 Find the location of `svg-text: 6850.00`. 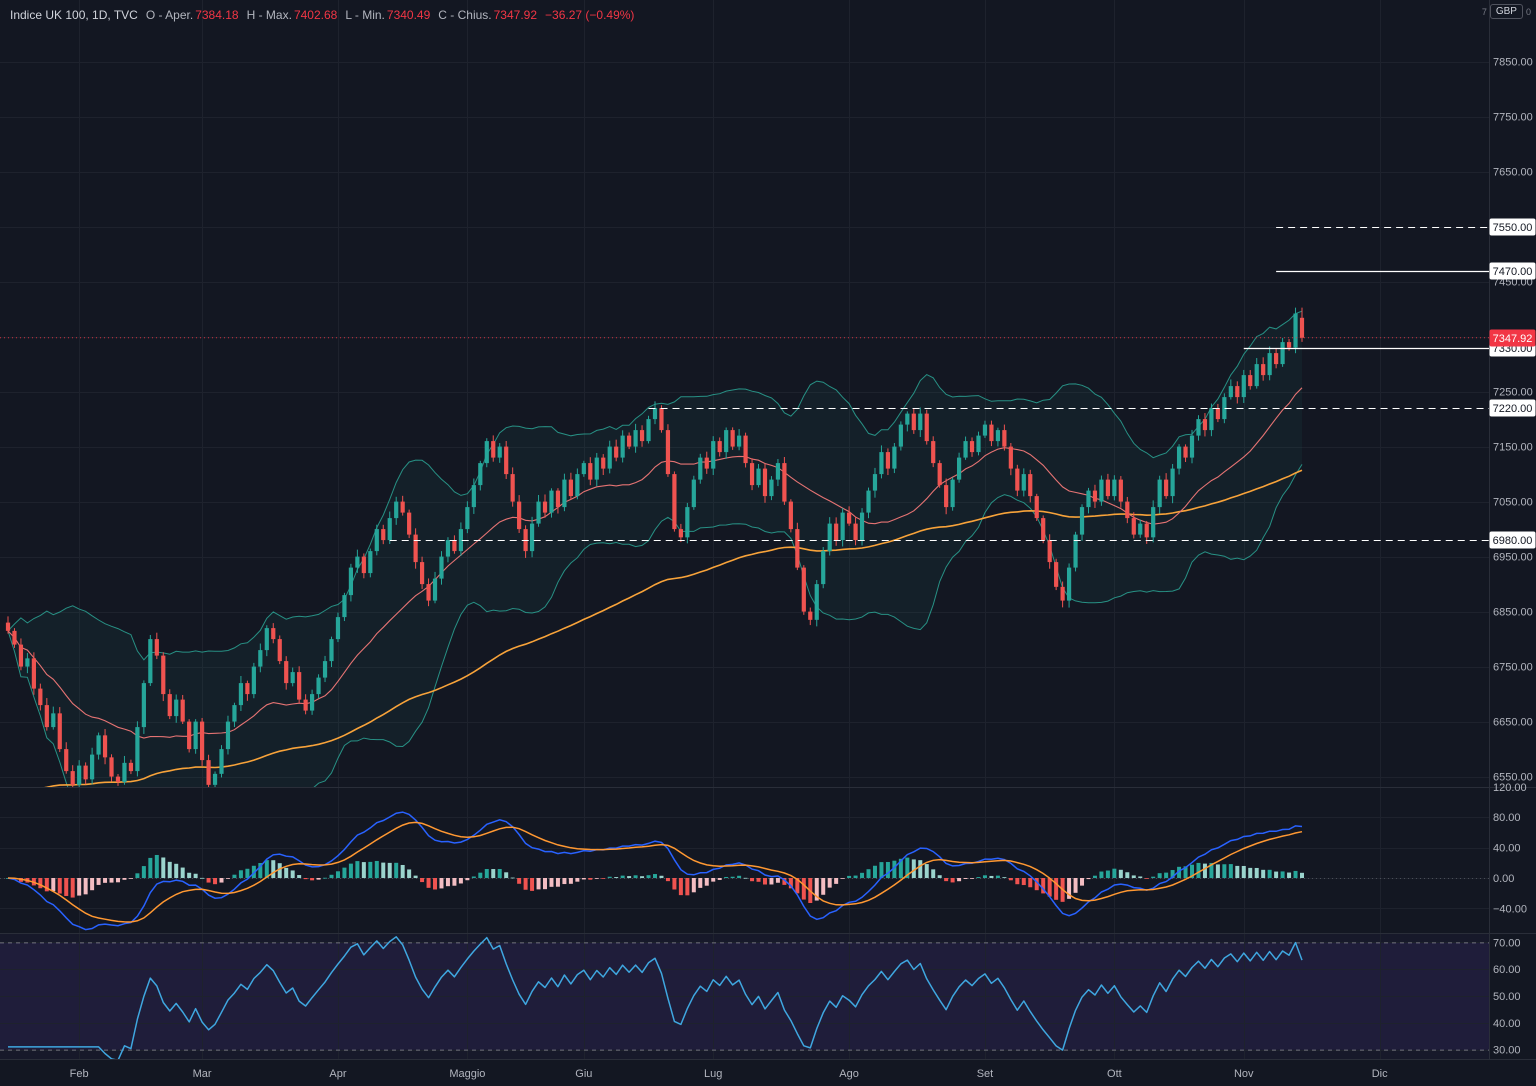

svg-text: 6850.00 is located at coordinates (1513, 613).